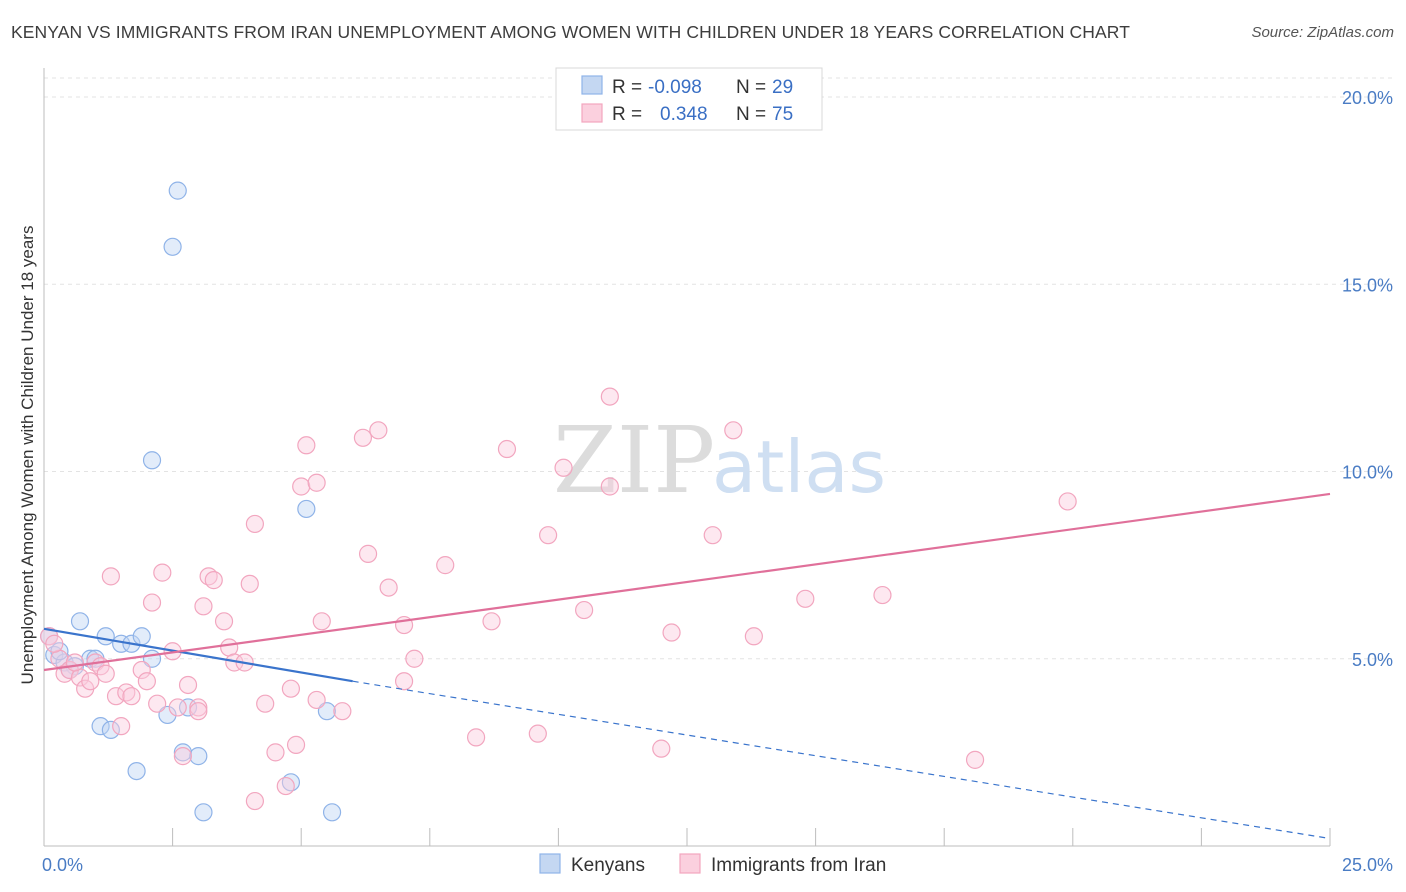 This screenshot has height=892, width=1406. What do you see at coordinates (782, 114) in the screenshot?
I see `legend-n-value-iran: 75` at bounding box center [782, 114].